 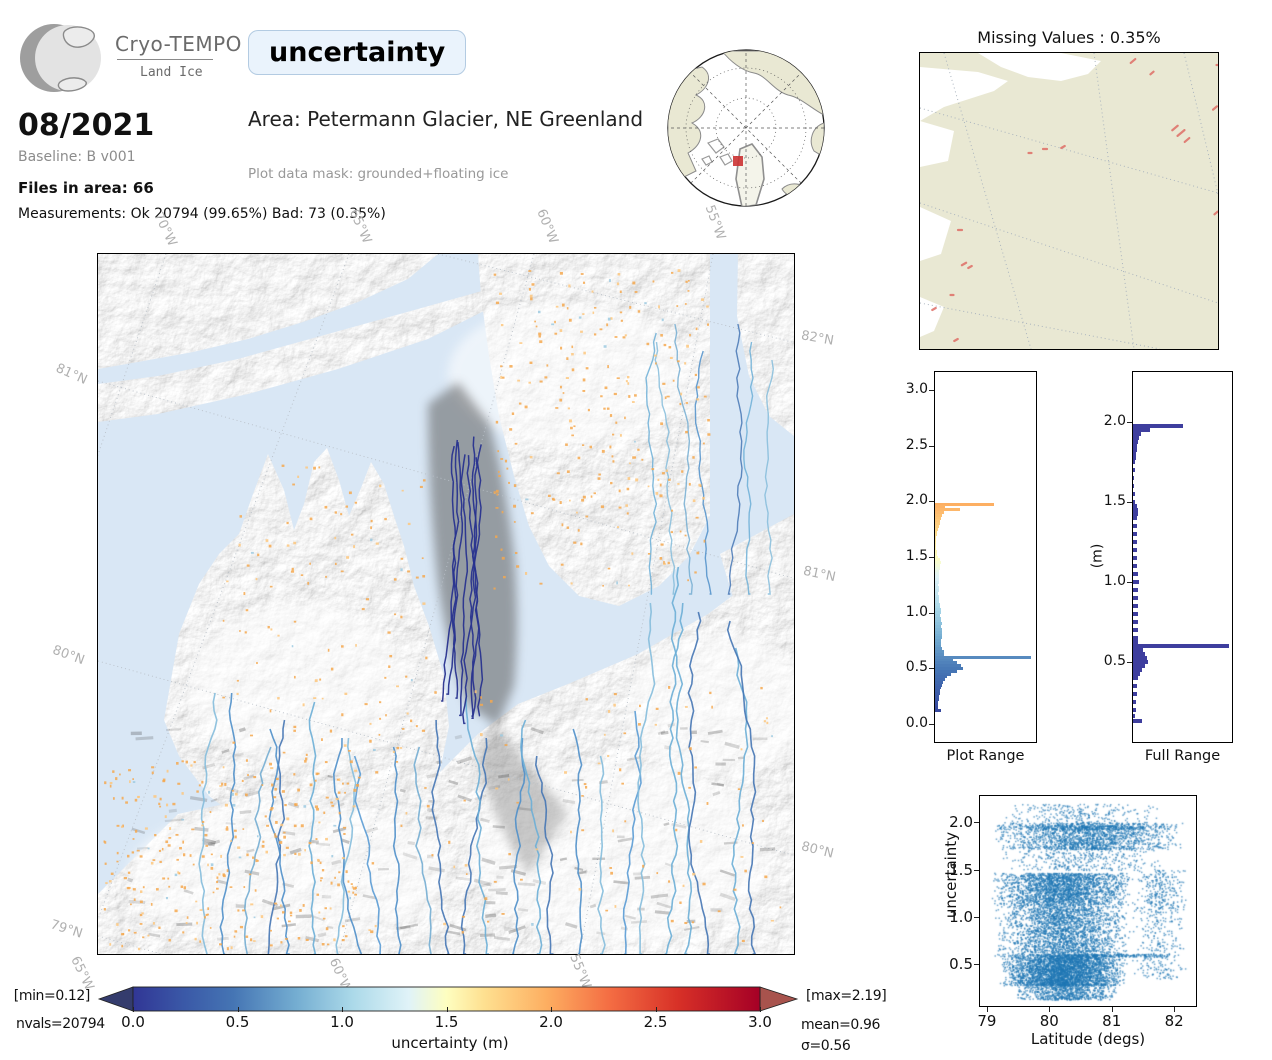 What do you see at coordinates (738, 161) in the screenshot?
I see `area-marker` at bounding box center [738, 161].